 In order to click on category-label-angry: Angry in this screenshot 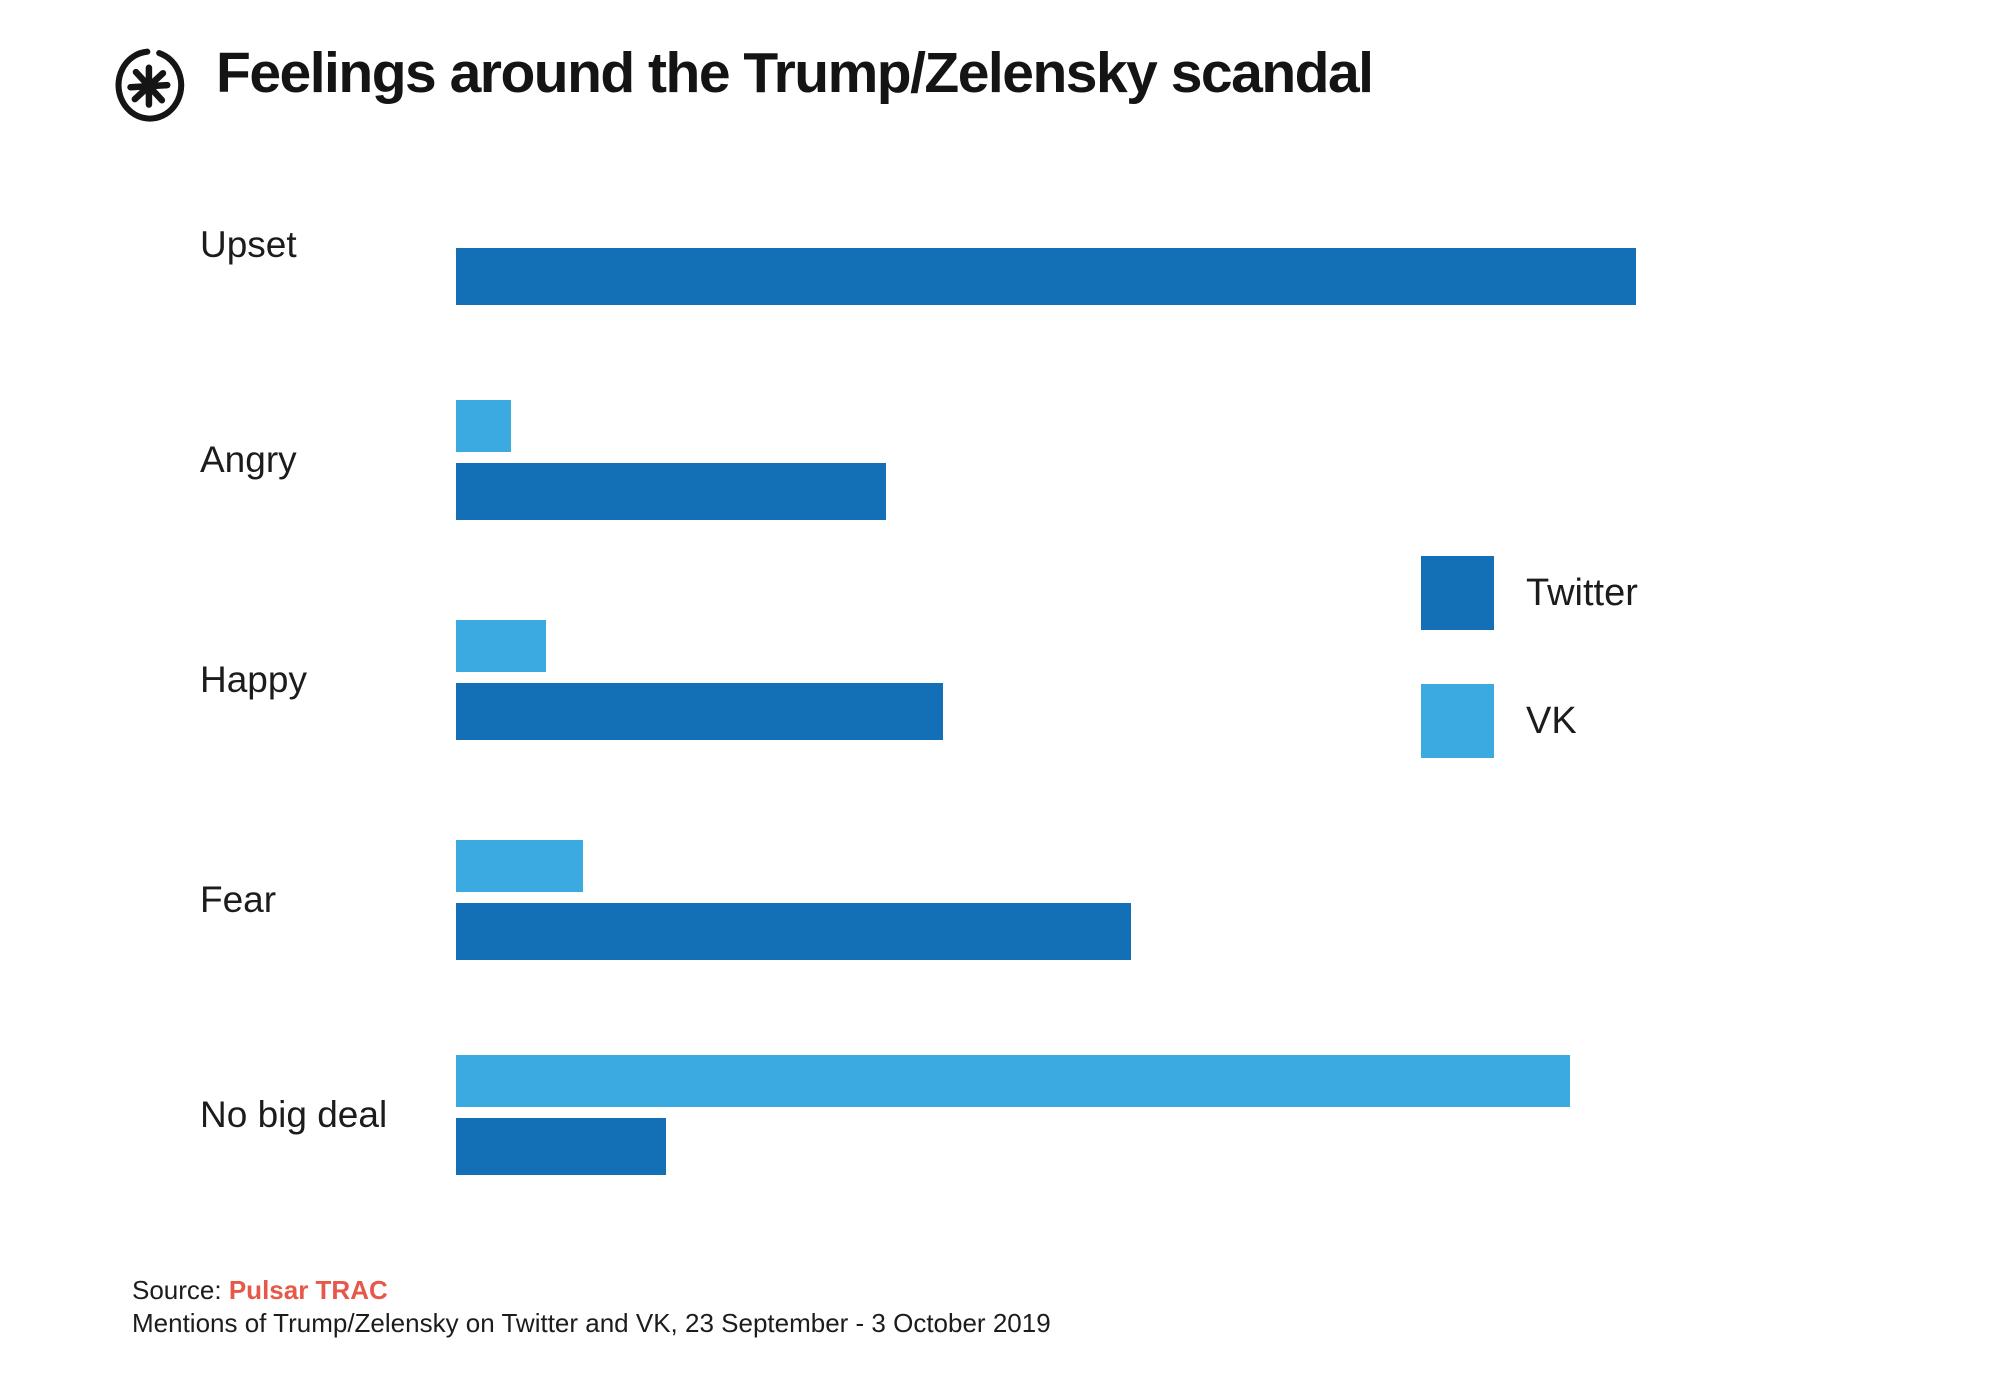, I will do `click(248, 459)`.